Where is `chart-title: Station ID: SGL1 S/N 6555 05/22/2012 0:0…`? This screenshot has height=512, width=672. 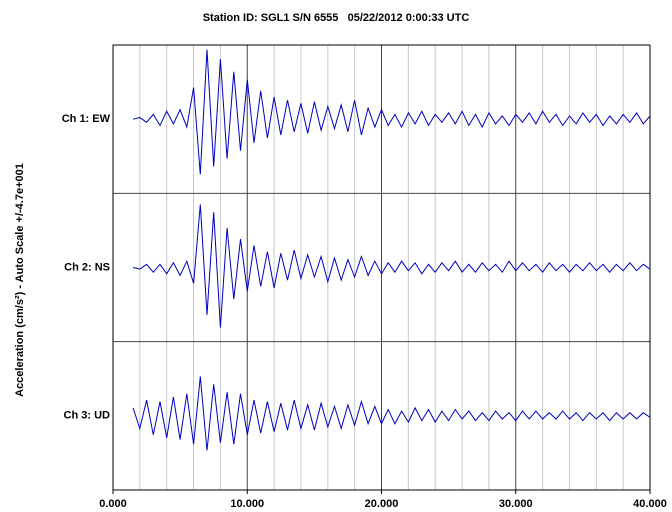
chart-title: Station ID: SGL1 S/N 6555 05/22/2012 0:0… is located at coordinates (336, 18).